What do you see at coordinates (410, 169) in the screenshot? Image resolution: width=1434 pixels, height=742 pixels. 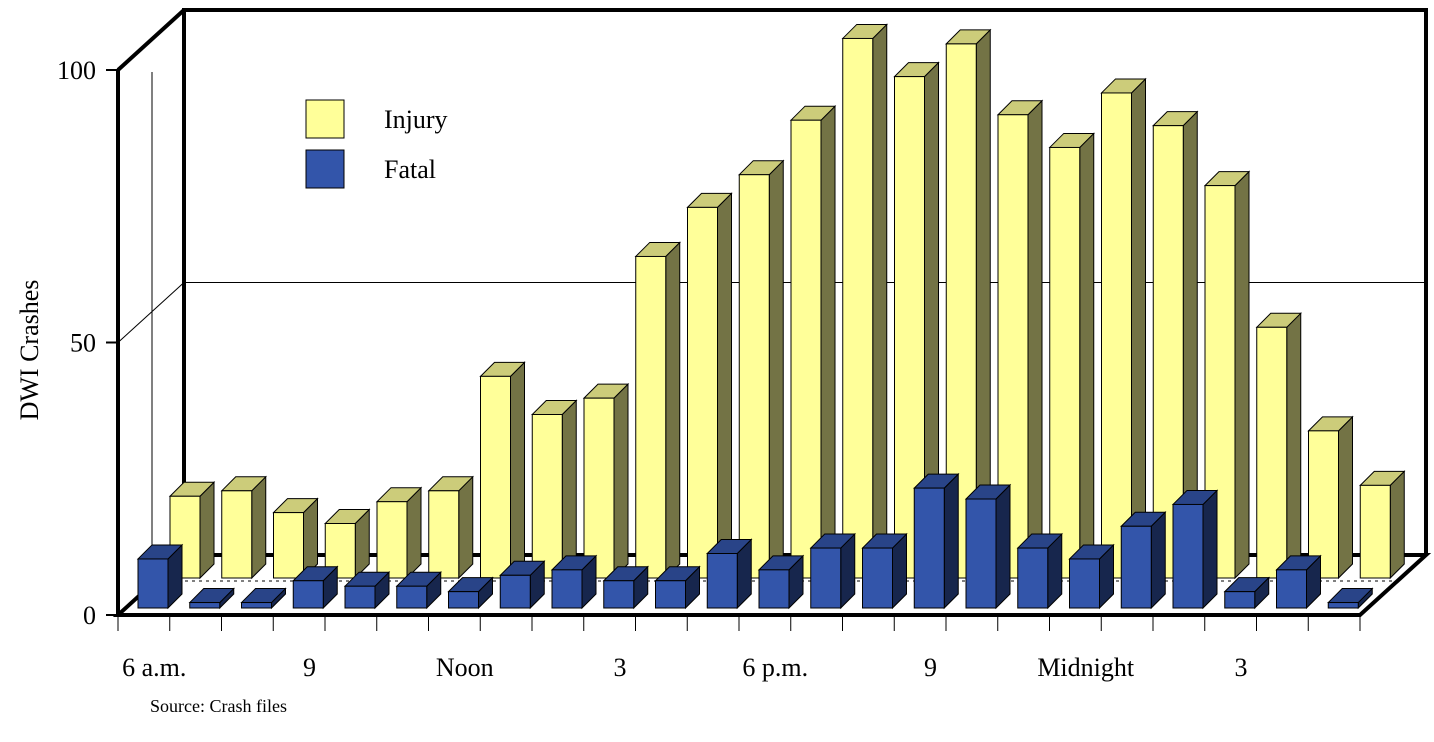 I see `legend-label: Fatal` at bounding box center [410, 169].